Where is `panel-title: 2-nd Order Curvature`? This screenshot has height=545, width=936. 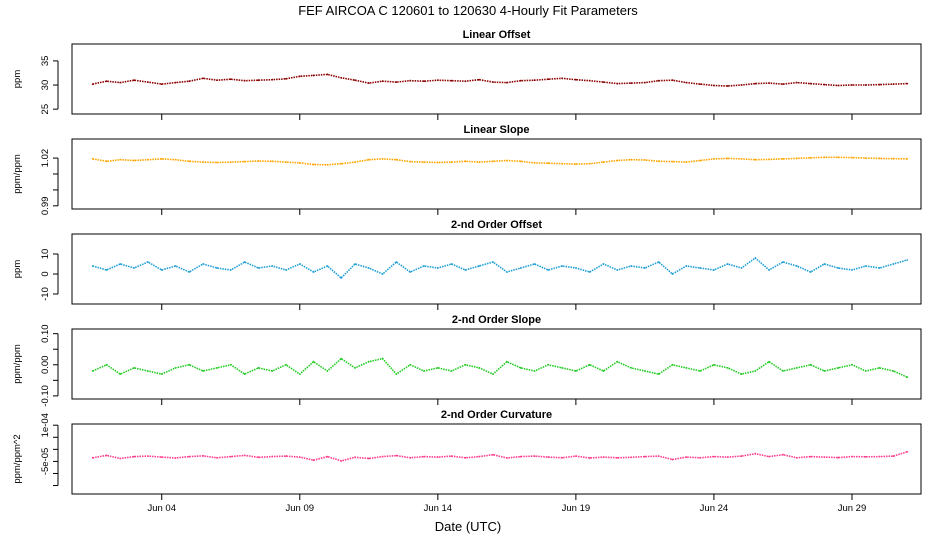 panel-title: 2-nd Order Curvature is located at coordinates (496, 415).